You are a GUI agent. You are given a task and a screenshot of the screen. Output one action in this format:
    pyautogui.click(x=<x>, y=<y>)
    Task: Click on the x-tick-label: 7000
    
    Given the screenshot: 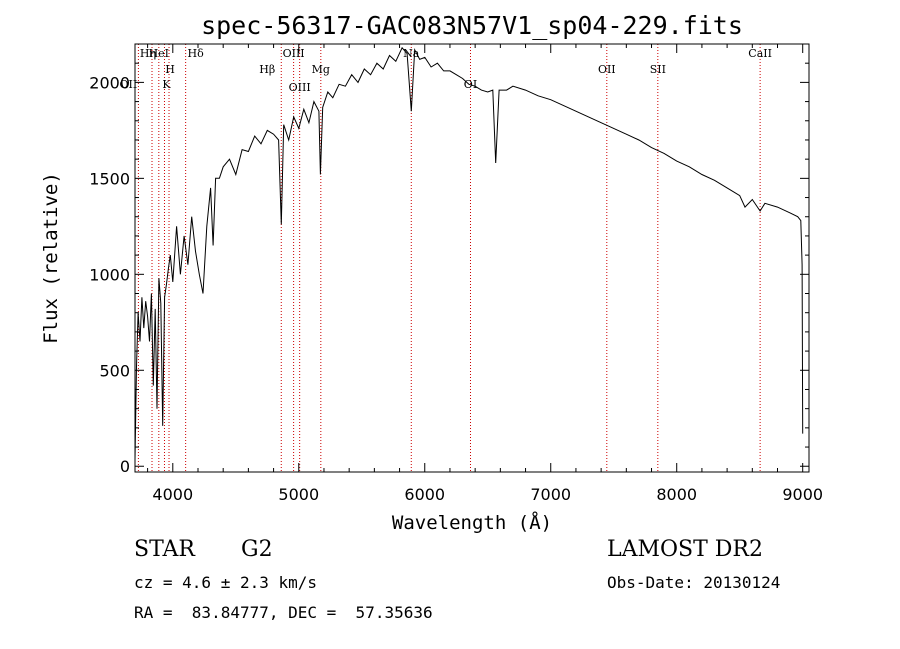 What is the action you would take?
    pyautogui.click(x=550, y=494)
    